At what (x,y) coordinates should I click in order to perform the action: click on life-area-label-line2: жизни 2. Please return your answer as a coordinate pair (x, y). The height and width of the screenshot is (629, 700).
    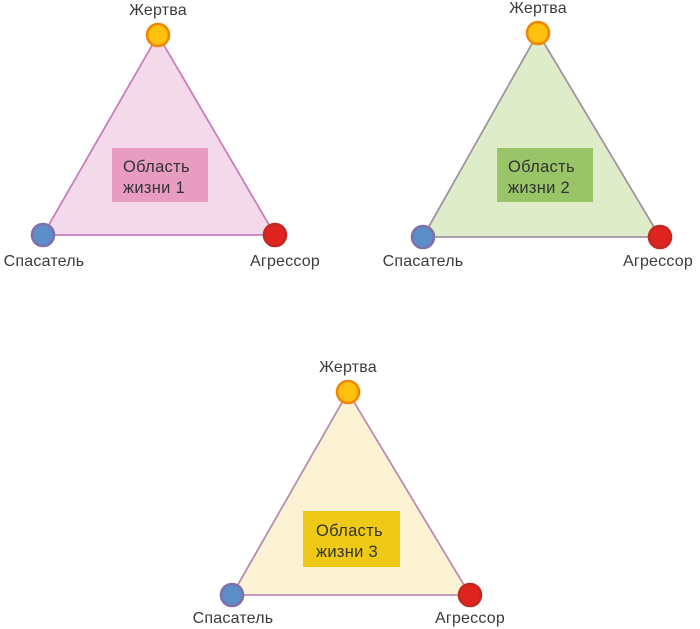
    Looking at the image, I should click on (539, 188).